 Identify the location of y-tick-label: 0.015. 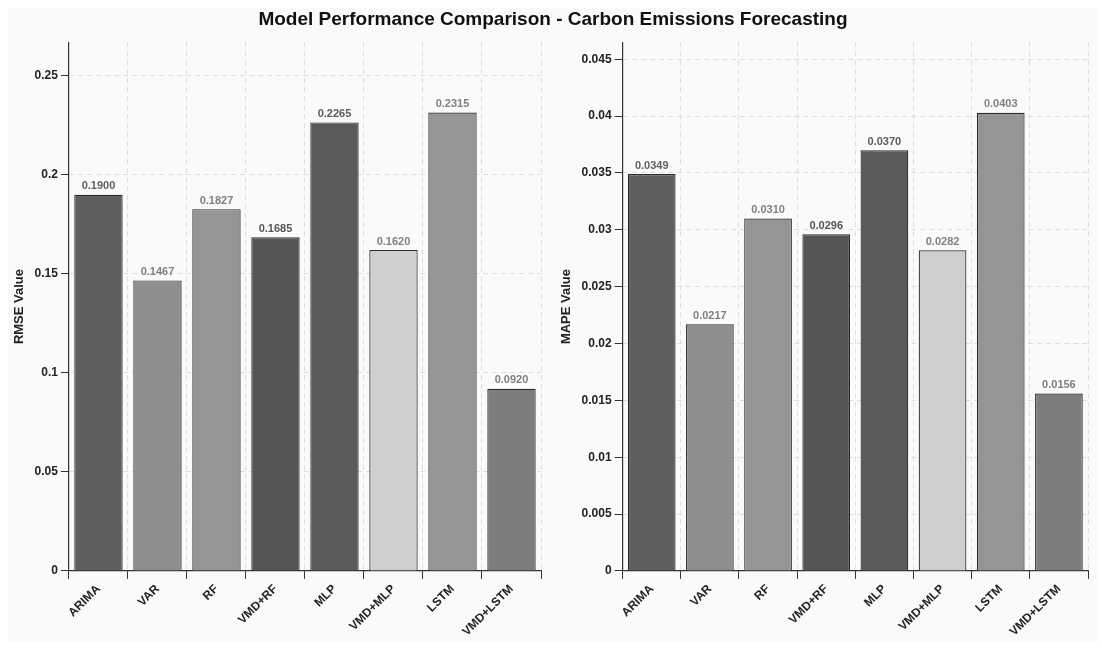
(596, 399).